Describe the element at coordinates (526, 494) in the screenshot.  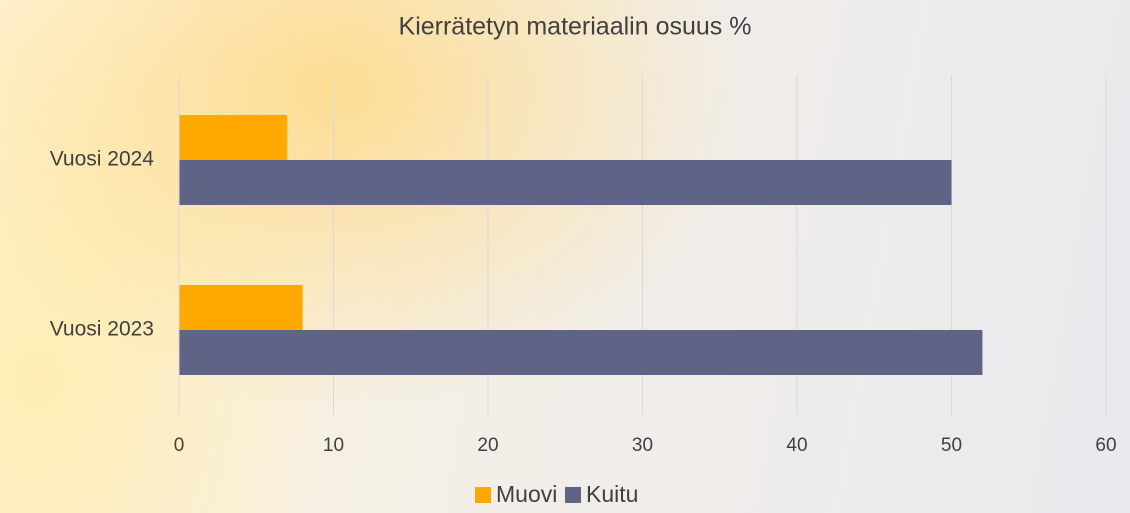
I see `legend-label: Muovi` at that location.